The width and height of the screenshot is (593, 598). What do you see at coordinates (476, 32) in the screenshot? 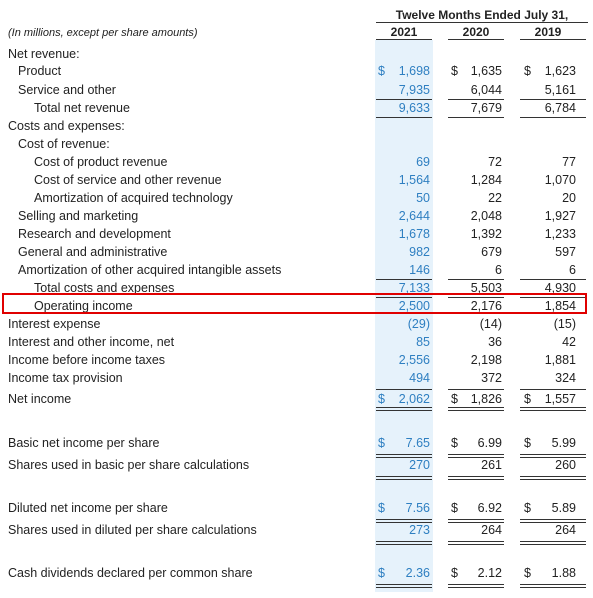
I see `year-header-2020: 2020` at bounding box center [476, 32].